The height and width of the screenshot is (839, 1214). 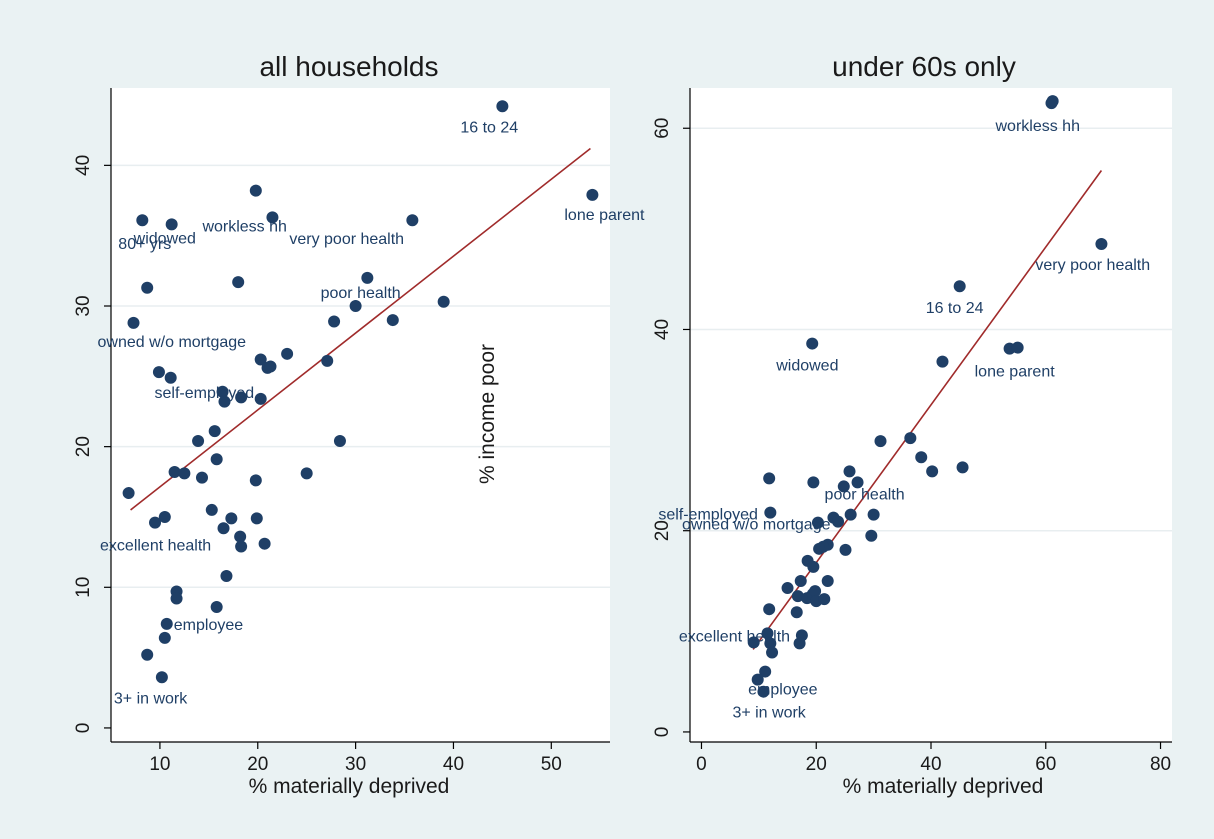 What do you see at coordinates (453, 764) in the screenshot?
I see `x-tick-label-40: 40` at bounding box center [453, 764].